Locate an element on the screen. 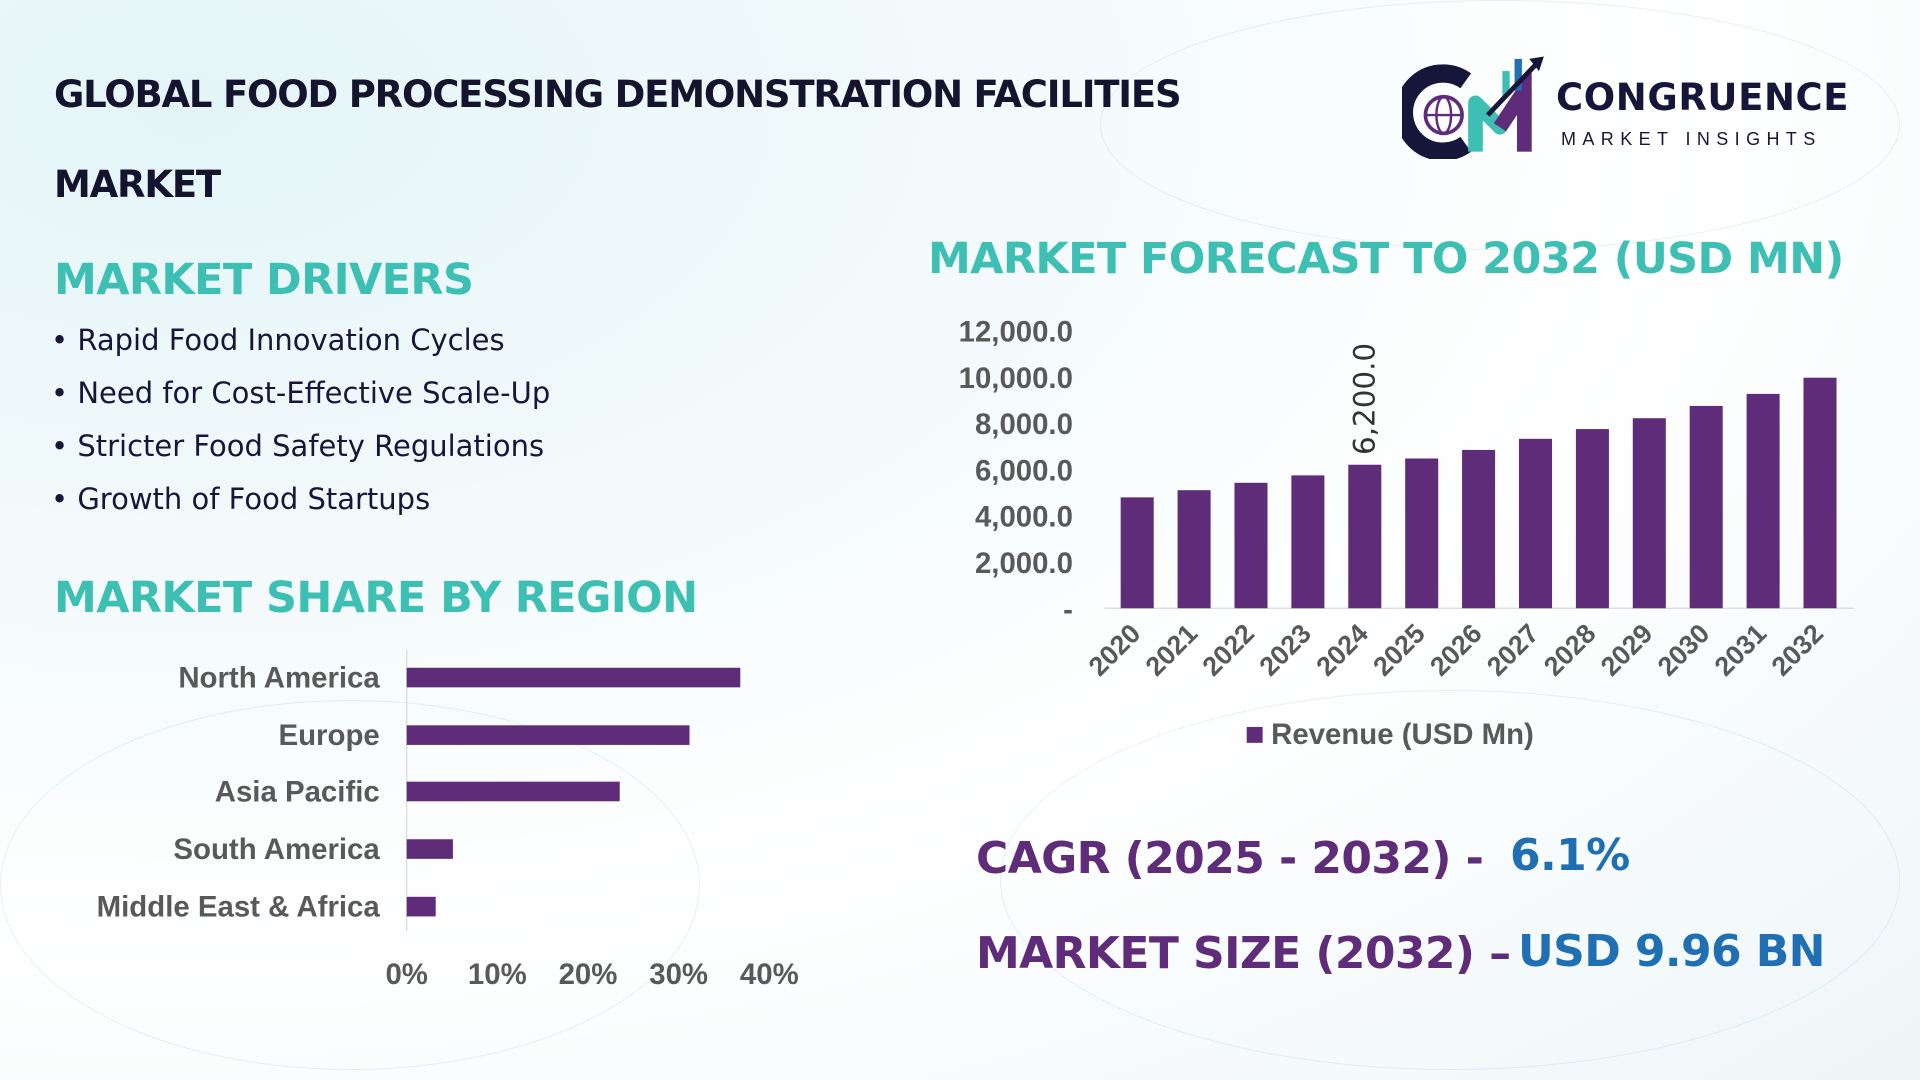 The width and height of the screenshot is (1920, 1080). bar-2027 is located at coordinates (1535, 523).